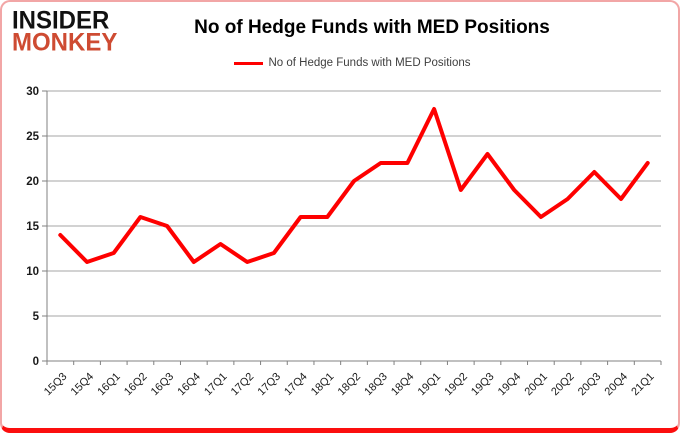  Describe the element at coordinates (32, 227) in the screenshot. I see `y-axis-label: 15` at that location.